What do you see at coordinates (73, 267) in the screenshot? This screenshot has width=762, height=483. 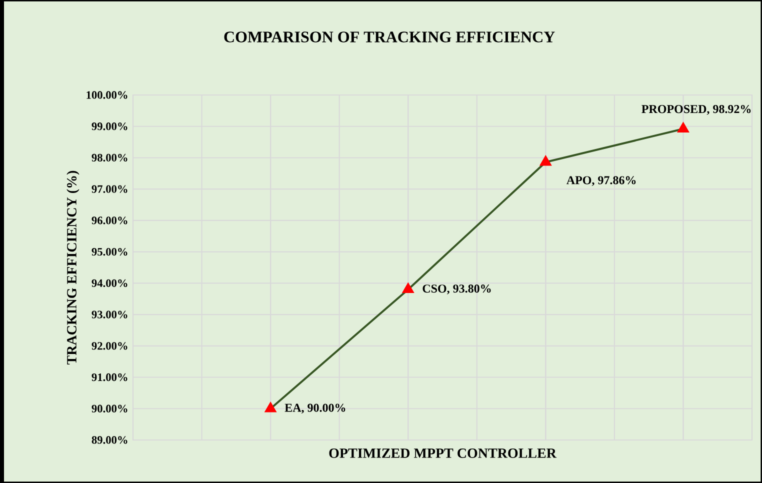 I see `y-axis-title: TRACKING EFFICIENCY (%)` at bounding box center [73, 267].